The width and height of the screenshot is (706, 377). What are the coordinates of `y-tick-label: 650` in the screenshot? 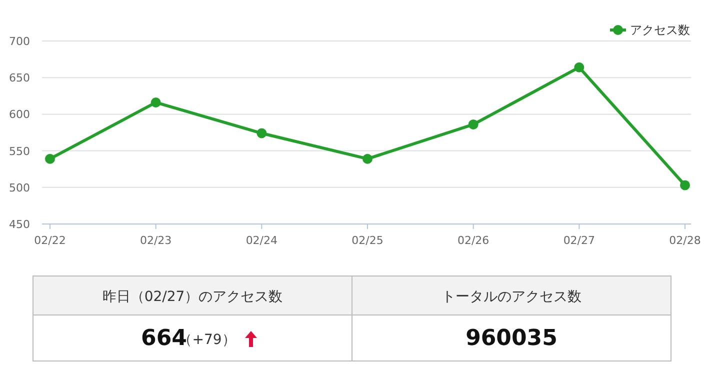 It's located at (19, 78).